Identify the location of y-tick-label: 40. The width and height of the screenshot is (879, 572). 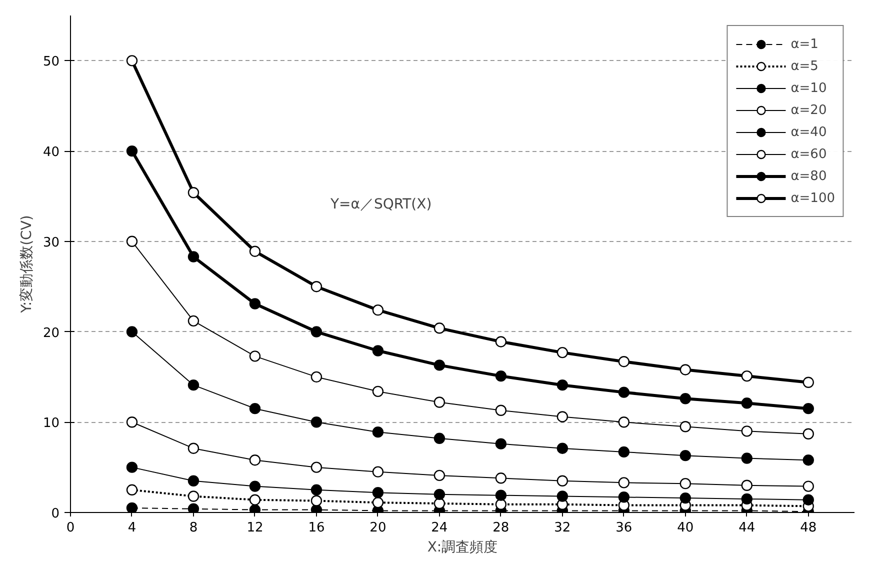
(51, 152).